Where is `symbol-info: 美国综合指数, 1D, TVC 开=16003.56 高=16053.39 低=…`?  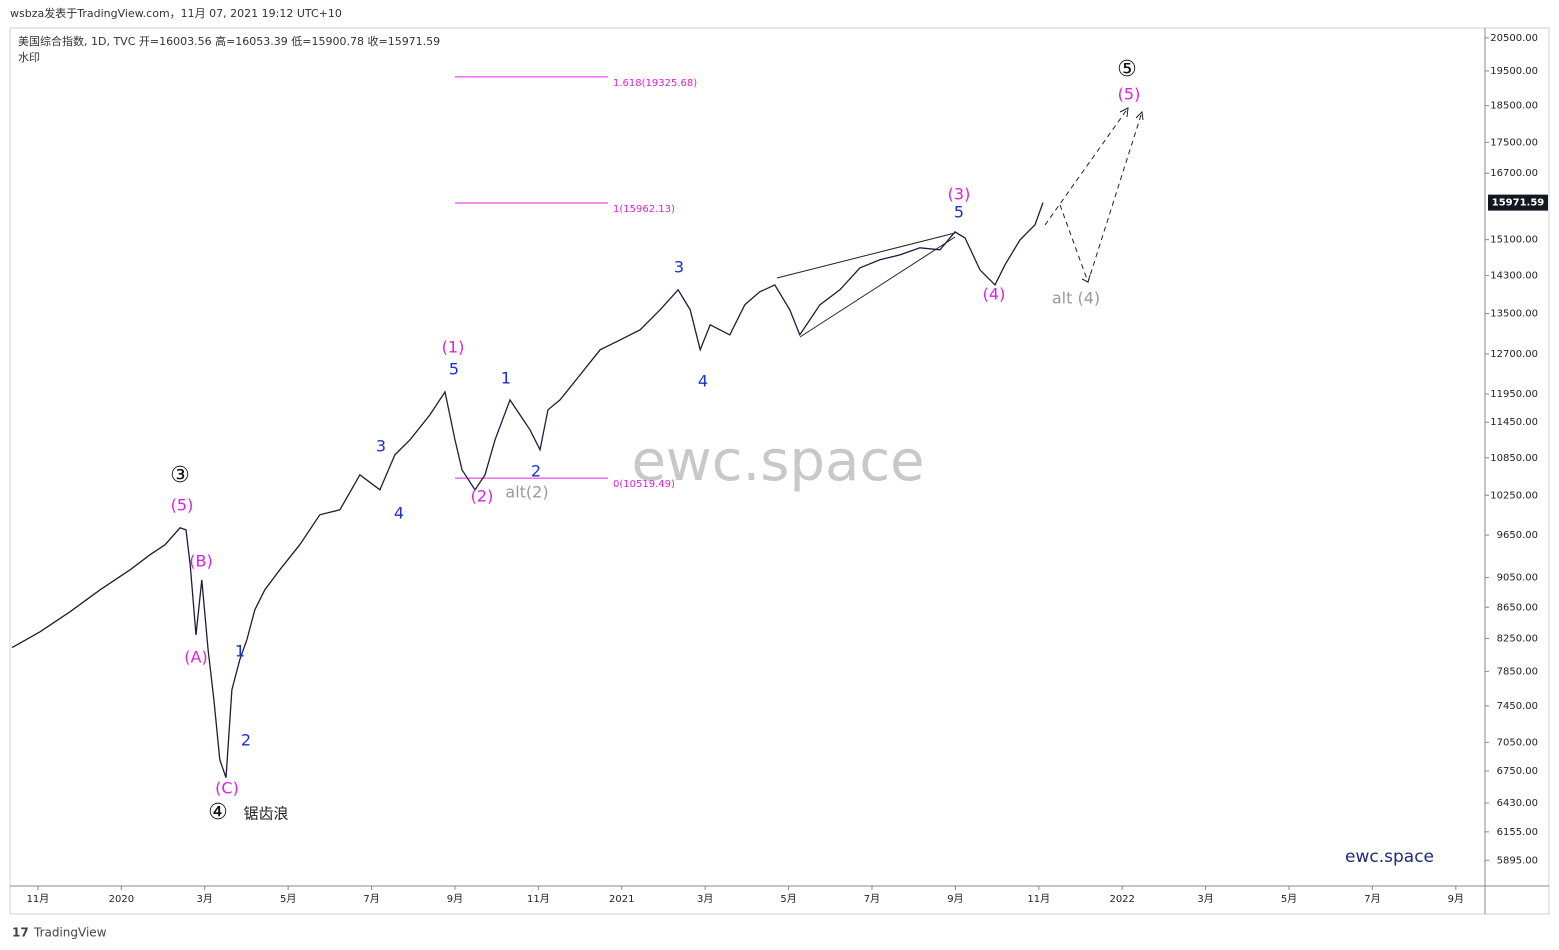 symbol-info: 美国综合指数, 1D, TVC 开=16003.56 高=16053.39 低=… is located at coordinates (229, 41).